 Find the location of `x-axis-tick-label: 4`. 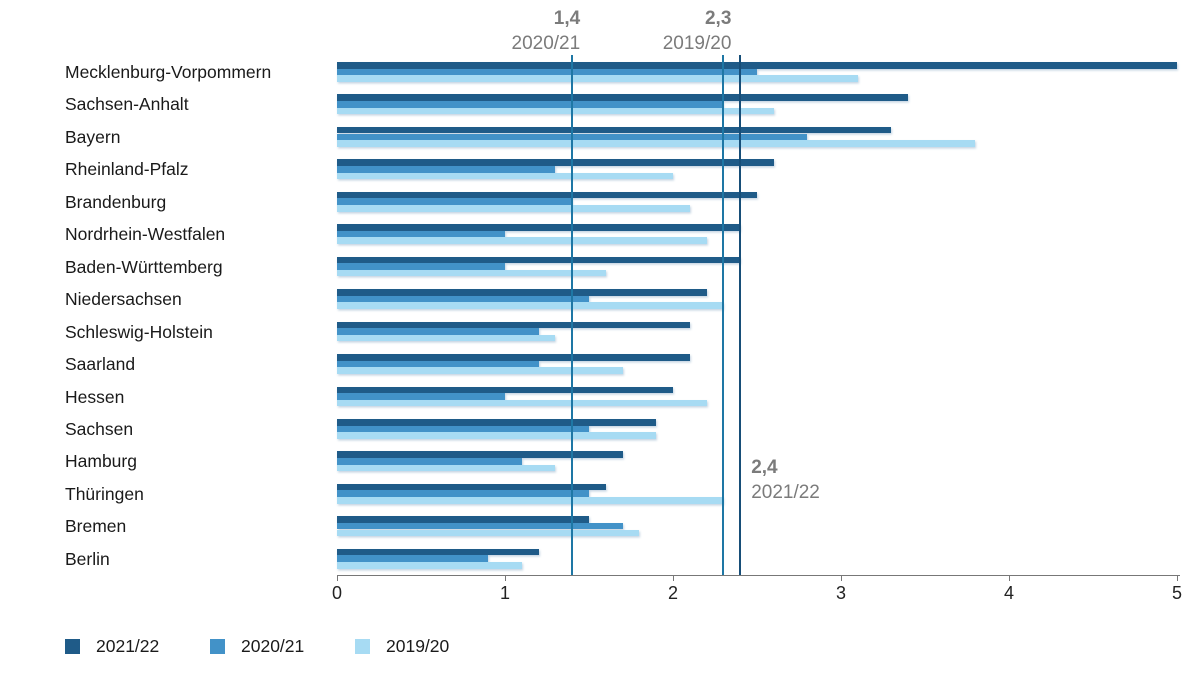

x-axis-tick-label: 4 is located at coordinates (1008, 593).